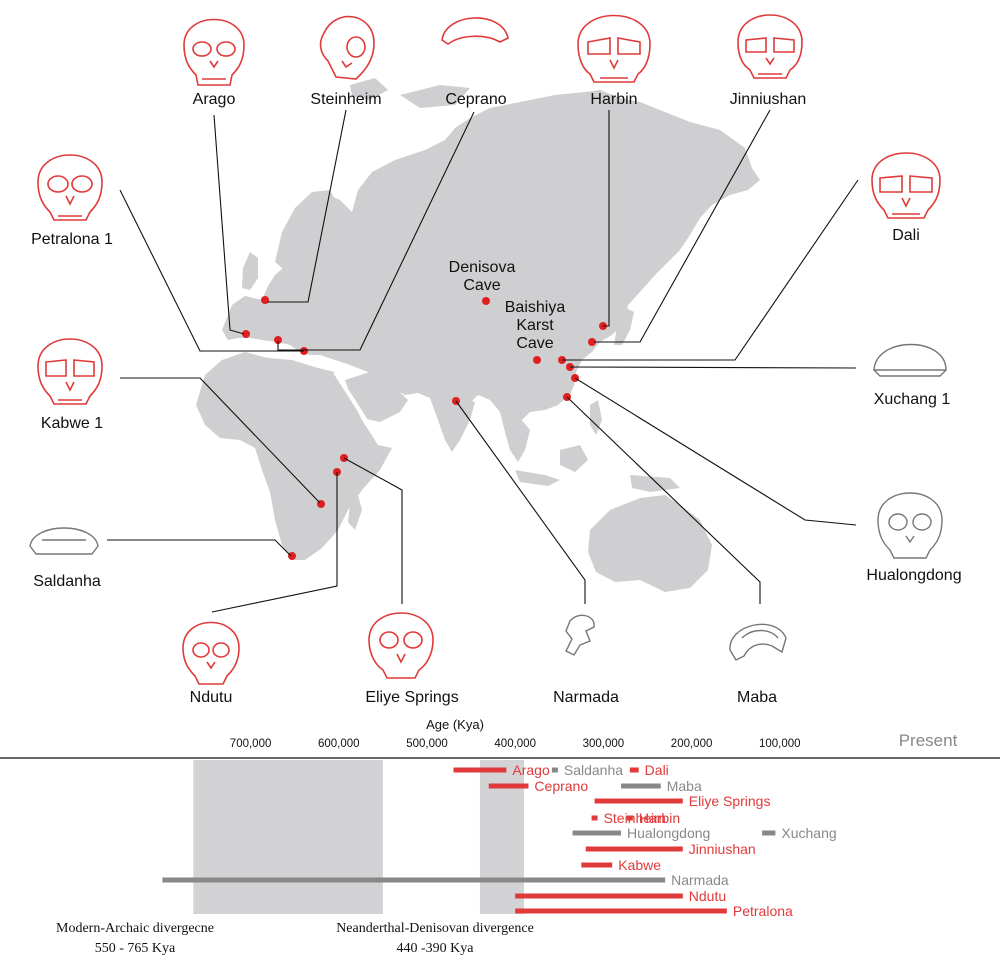 The width and height of the screenshot is (1000, 955). I want to click on divergence-band-neanderthal-denisovan, so click(502, 837).